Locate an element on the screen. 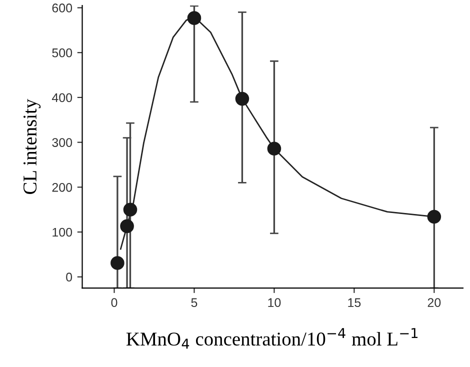  y-tick-label: 500 is located at coordinates (62, 53).